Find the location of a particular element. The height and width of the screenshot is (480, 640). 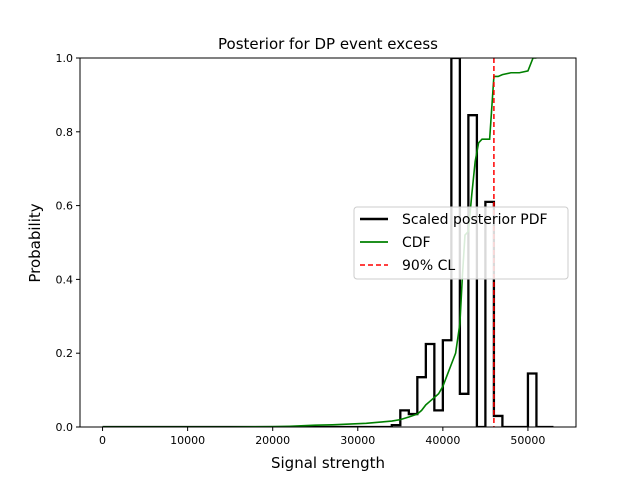

legend-box is located at coordinates (461, 243).